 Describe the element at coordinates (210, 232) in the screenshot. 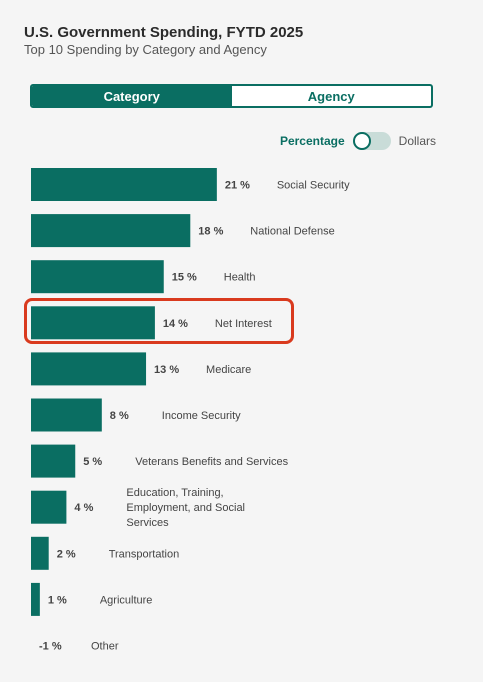

I see `value-label-1: 18 %` at that location.